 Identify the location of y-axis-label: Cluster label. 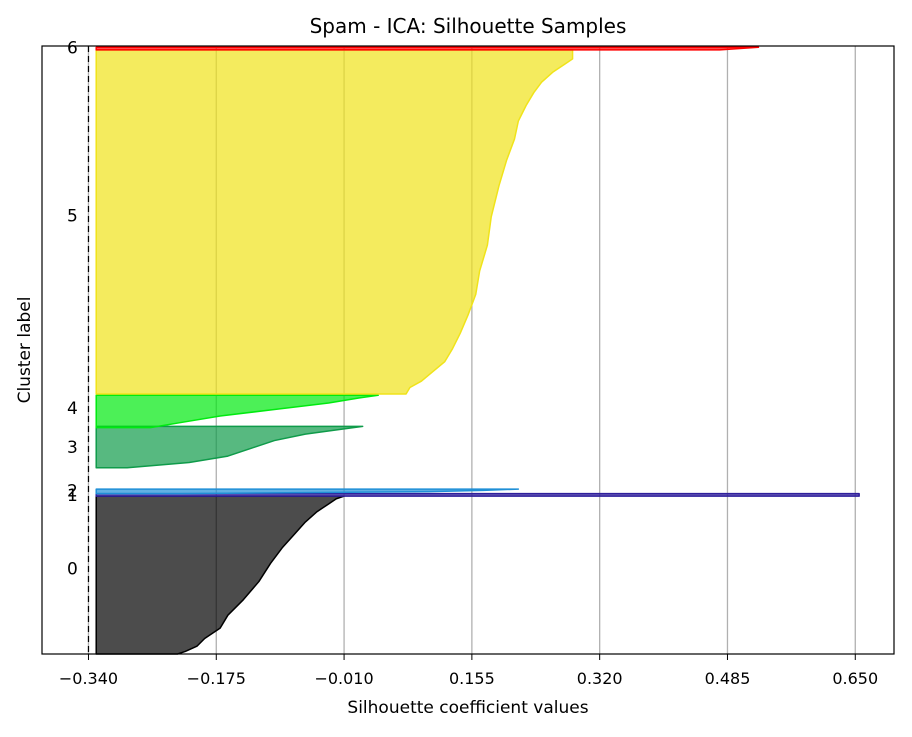
(25, 350).